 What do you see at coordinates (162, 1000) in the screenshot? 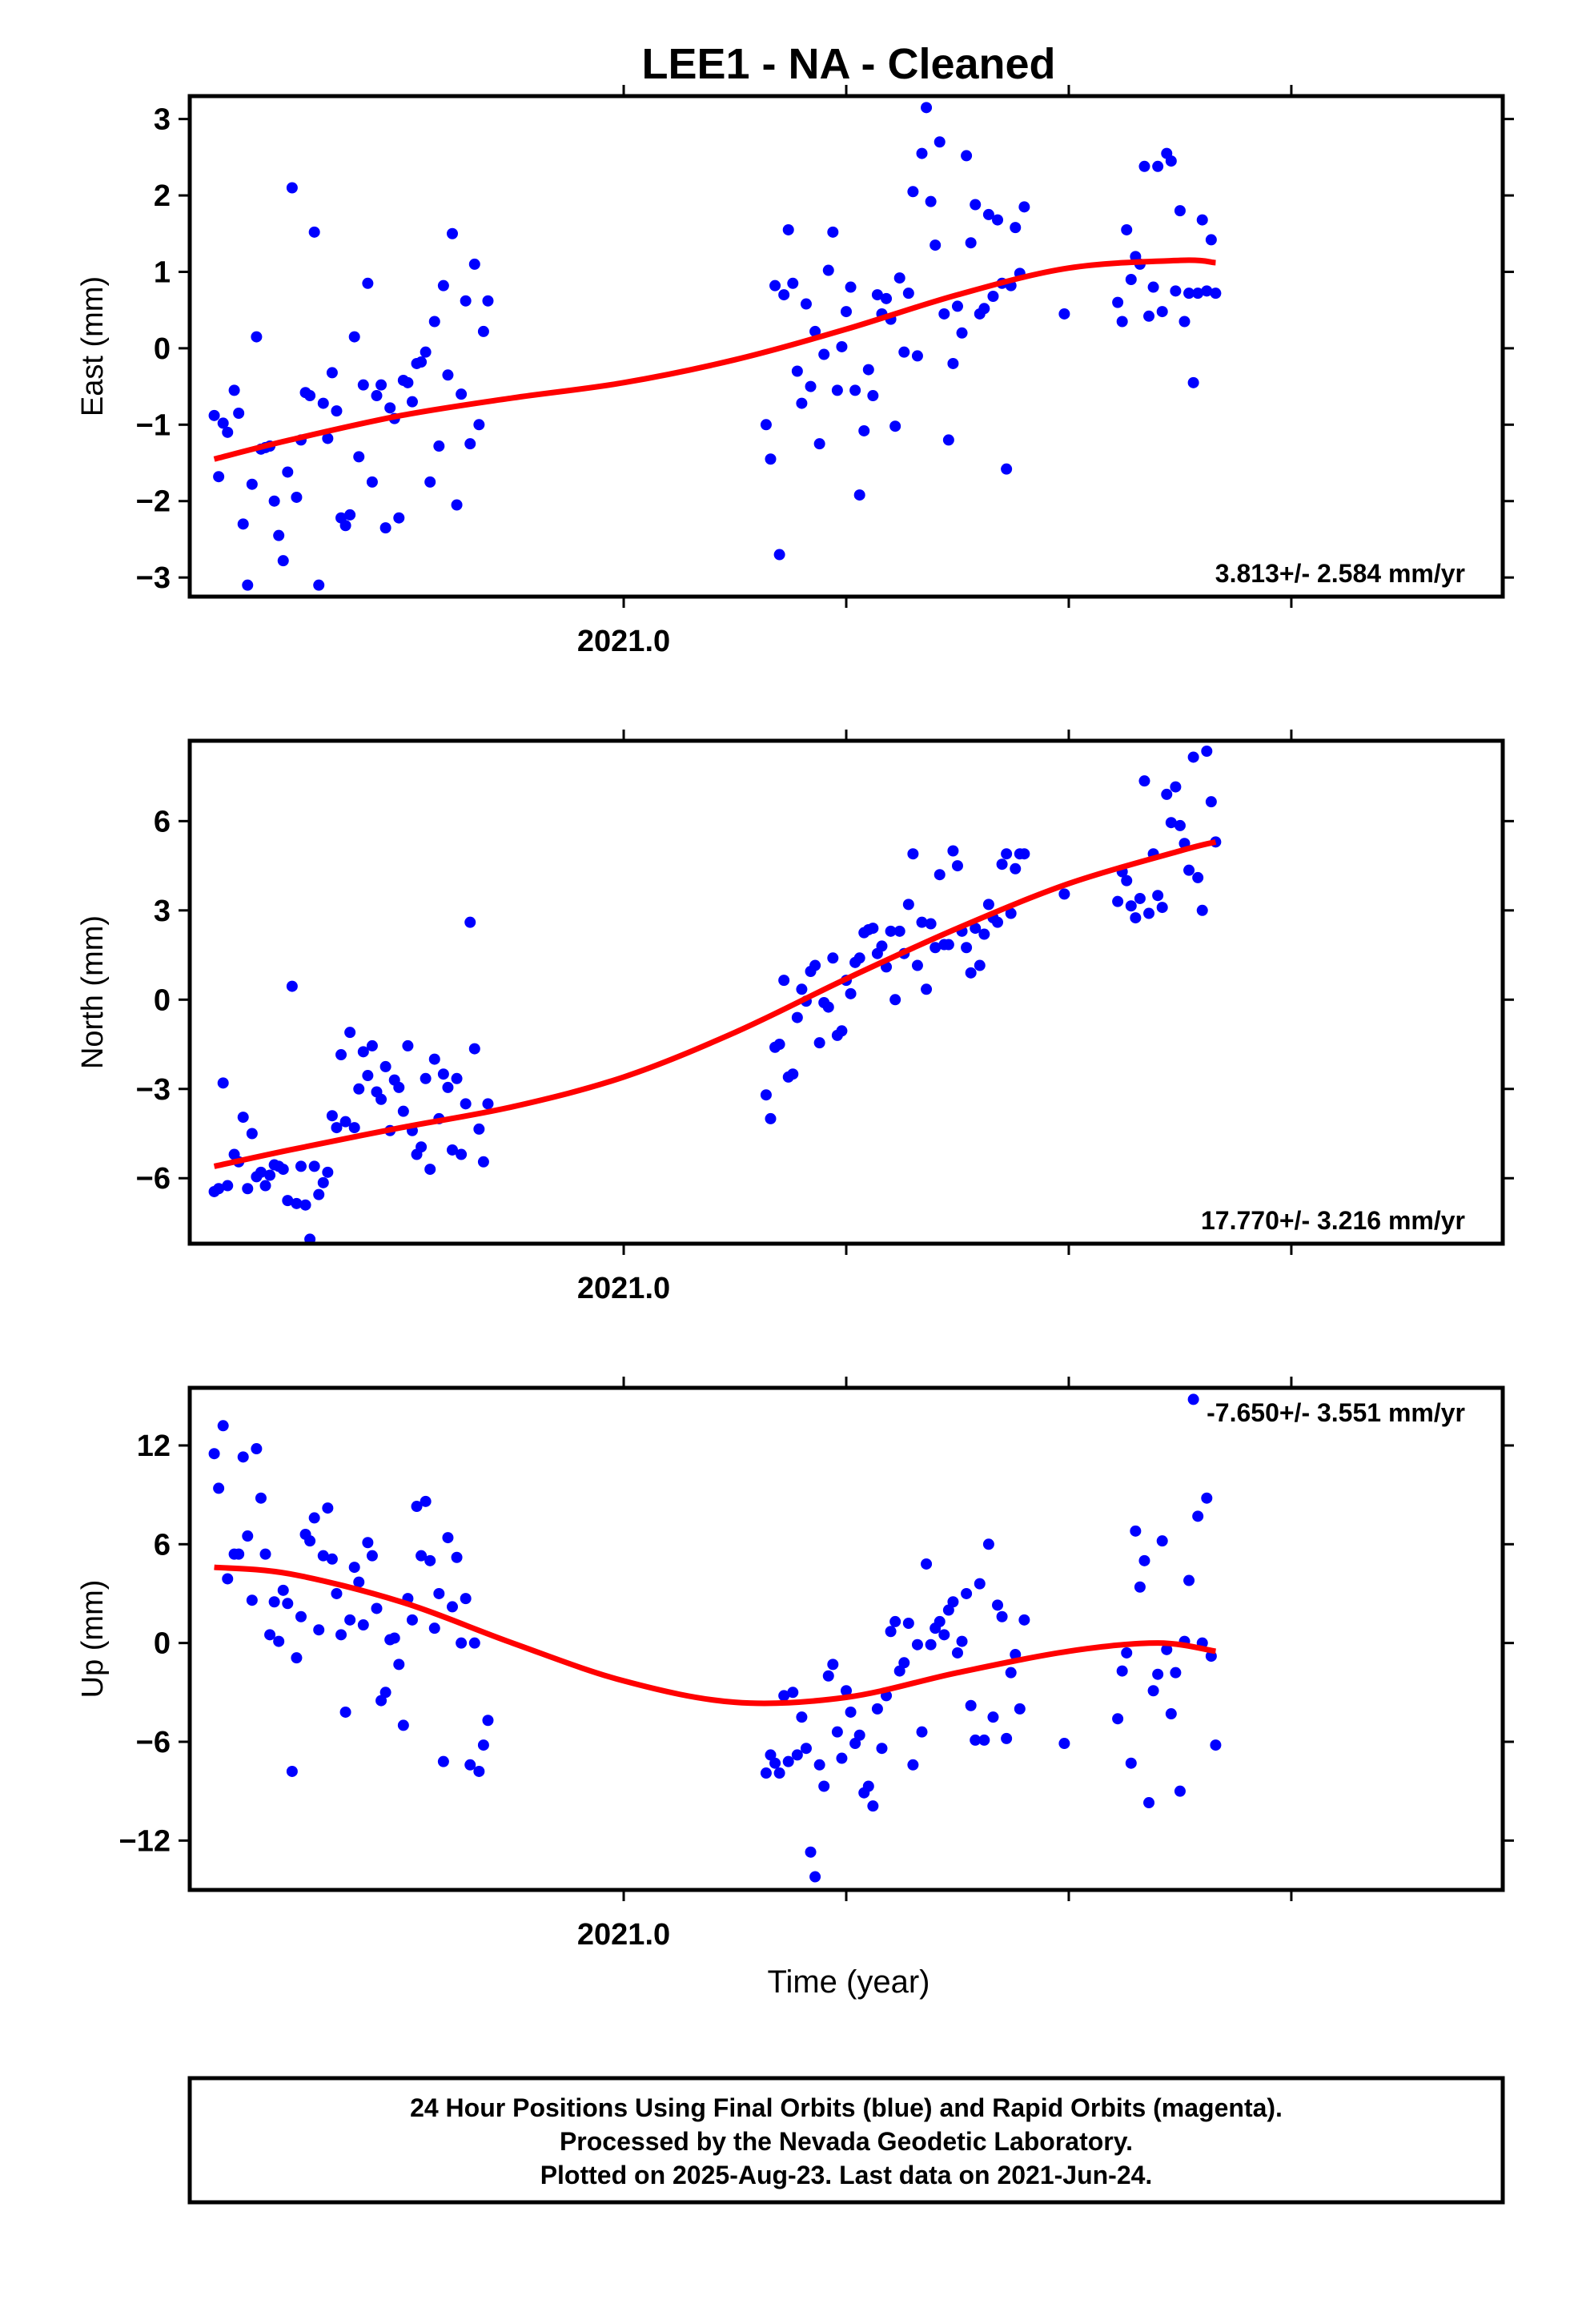
I see `y-tick-label: 0` at bounding box center [162, 1000].